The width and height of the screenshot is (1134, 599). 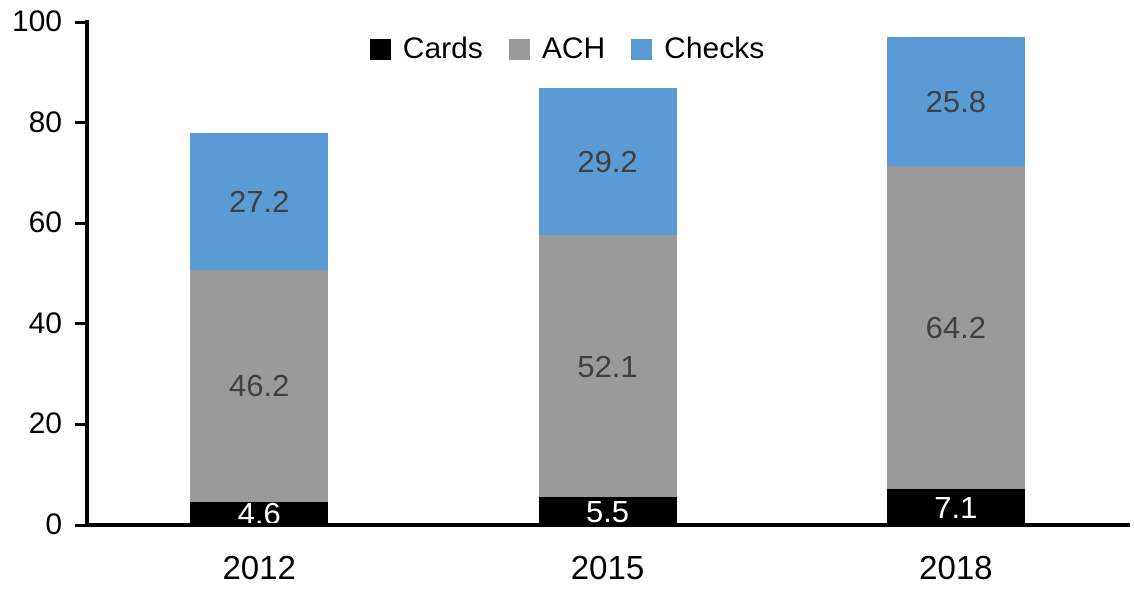 What do you see at coordinates (956, 567) in the screenshot?
I see `x-category-label-2018: 2018` at bounding box center [956, 567].